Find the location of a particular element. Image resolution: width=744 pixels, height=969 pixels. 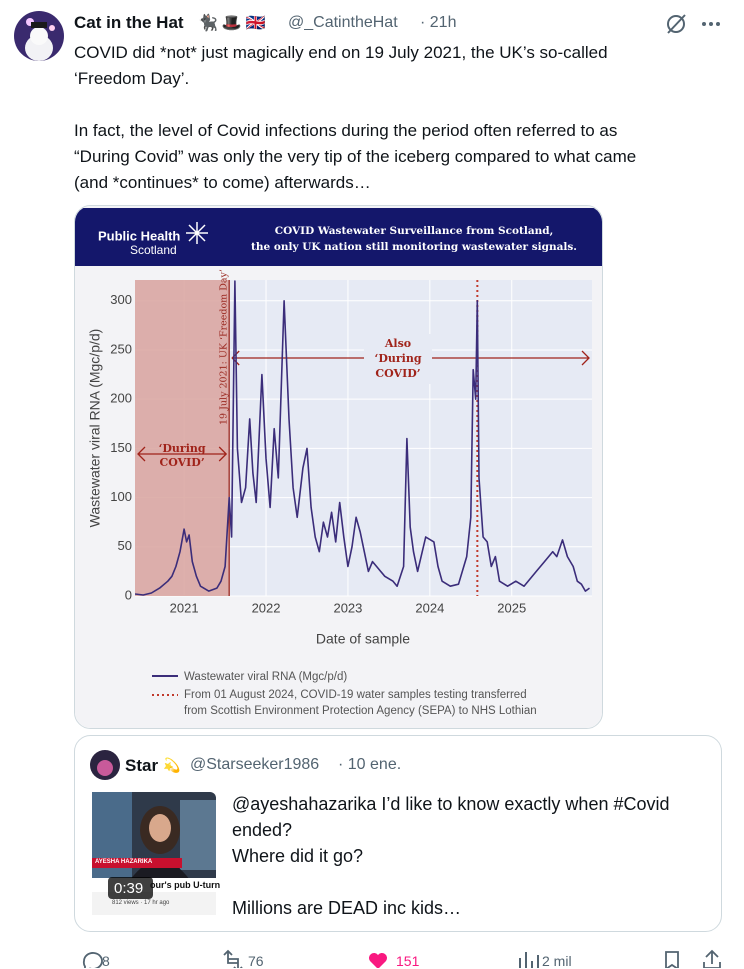

x-tick-label: 2023 is located at coordinates (347, 607).